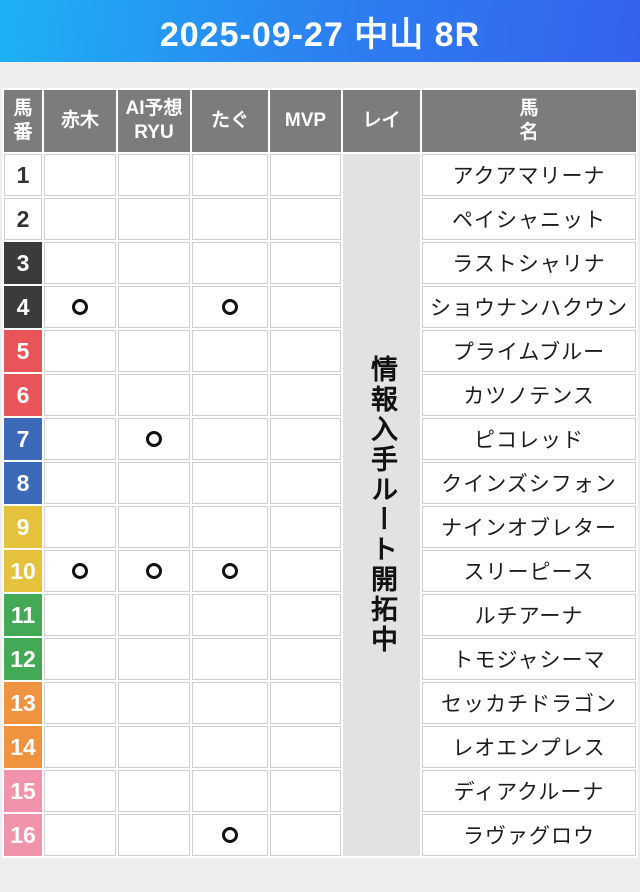 The height and width of the screenshot is (892, 640). I want to click on horse-number-cell: 2, so click(23, 219).